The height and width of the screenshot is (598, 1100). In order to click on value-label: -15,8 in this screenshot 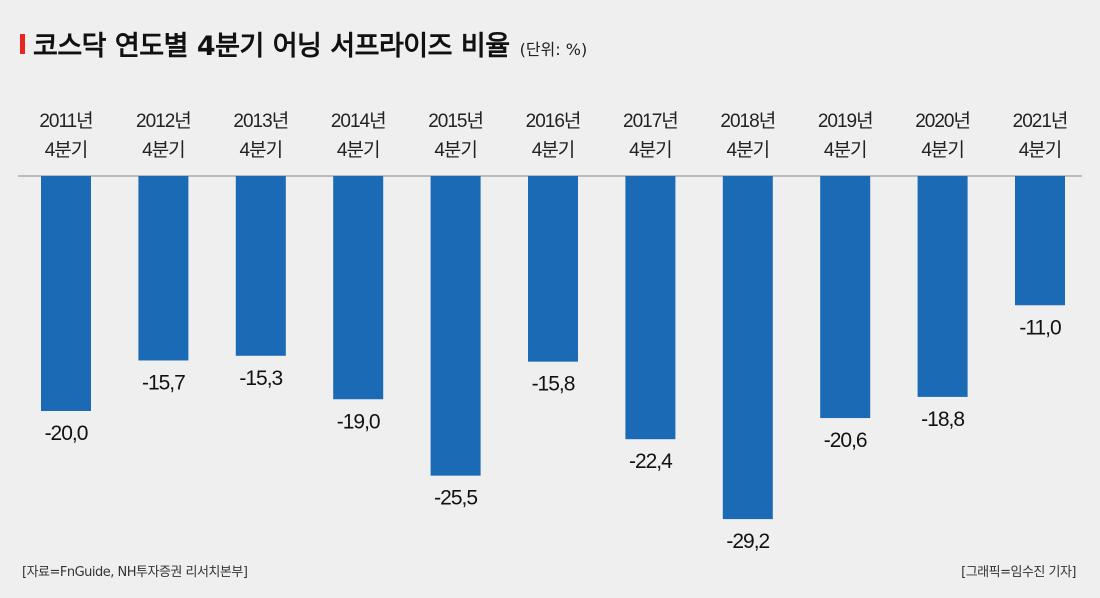, I will do `click(553, 384)`.